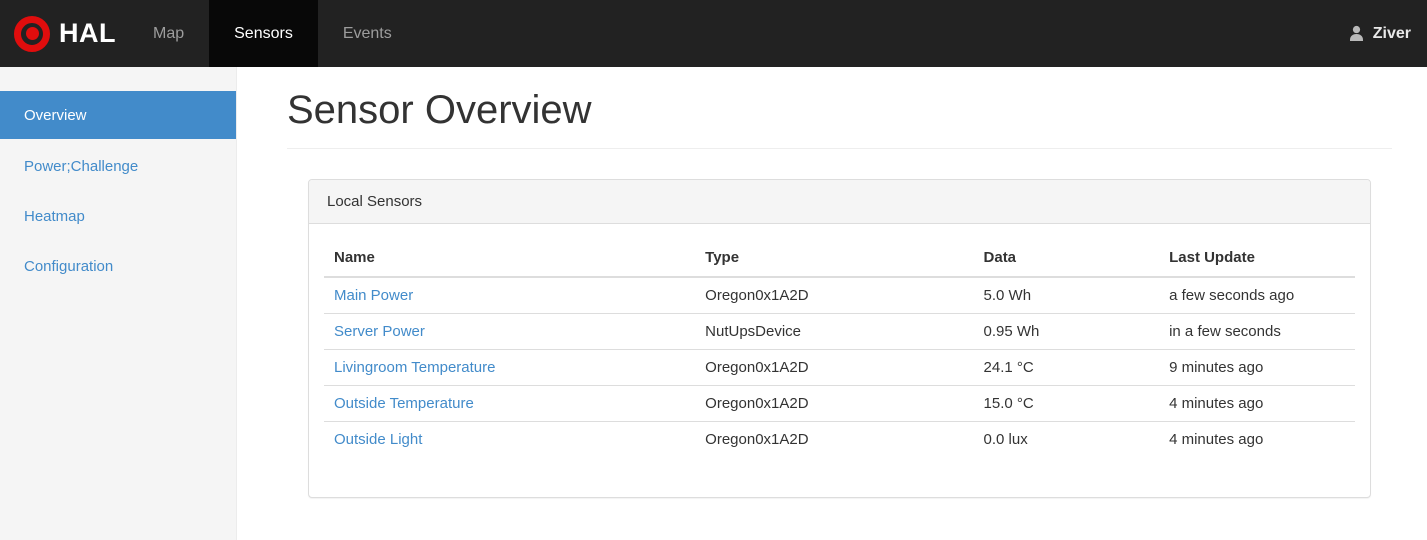  Describe the element at coordinates (1257, 258) in the screenshot. I see `column-header-last-update: Last Update` at that location.